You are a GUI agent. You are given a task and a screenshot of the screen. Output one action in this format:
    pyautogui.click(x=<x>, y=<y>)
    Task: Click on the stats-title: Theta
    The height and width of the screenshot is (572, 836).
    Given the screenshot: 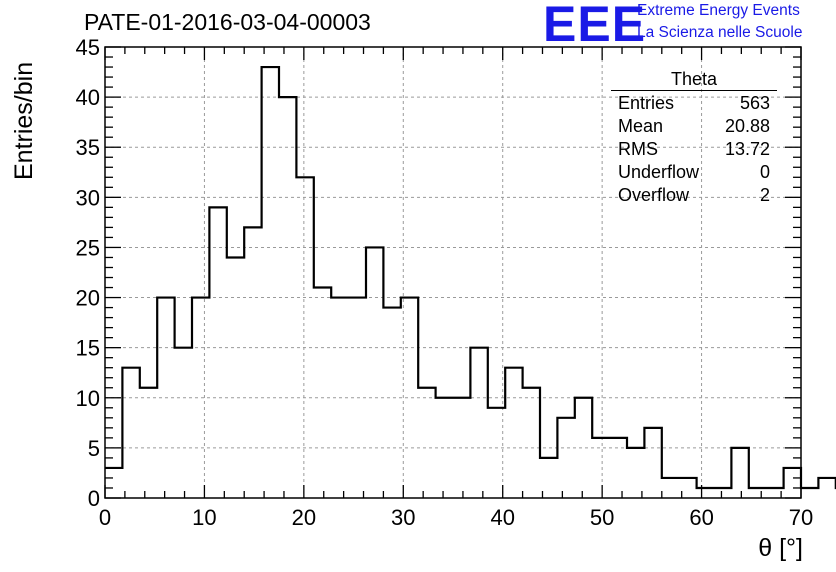 What is the action you would take?
    pyautogui.click(x=694, y=80)
    